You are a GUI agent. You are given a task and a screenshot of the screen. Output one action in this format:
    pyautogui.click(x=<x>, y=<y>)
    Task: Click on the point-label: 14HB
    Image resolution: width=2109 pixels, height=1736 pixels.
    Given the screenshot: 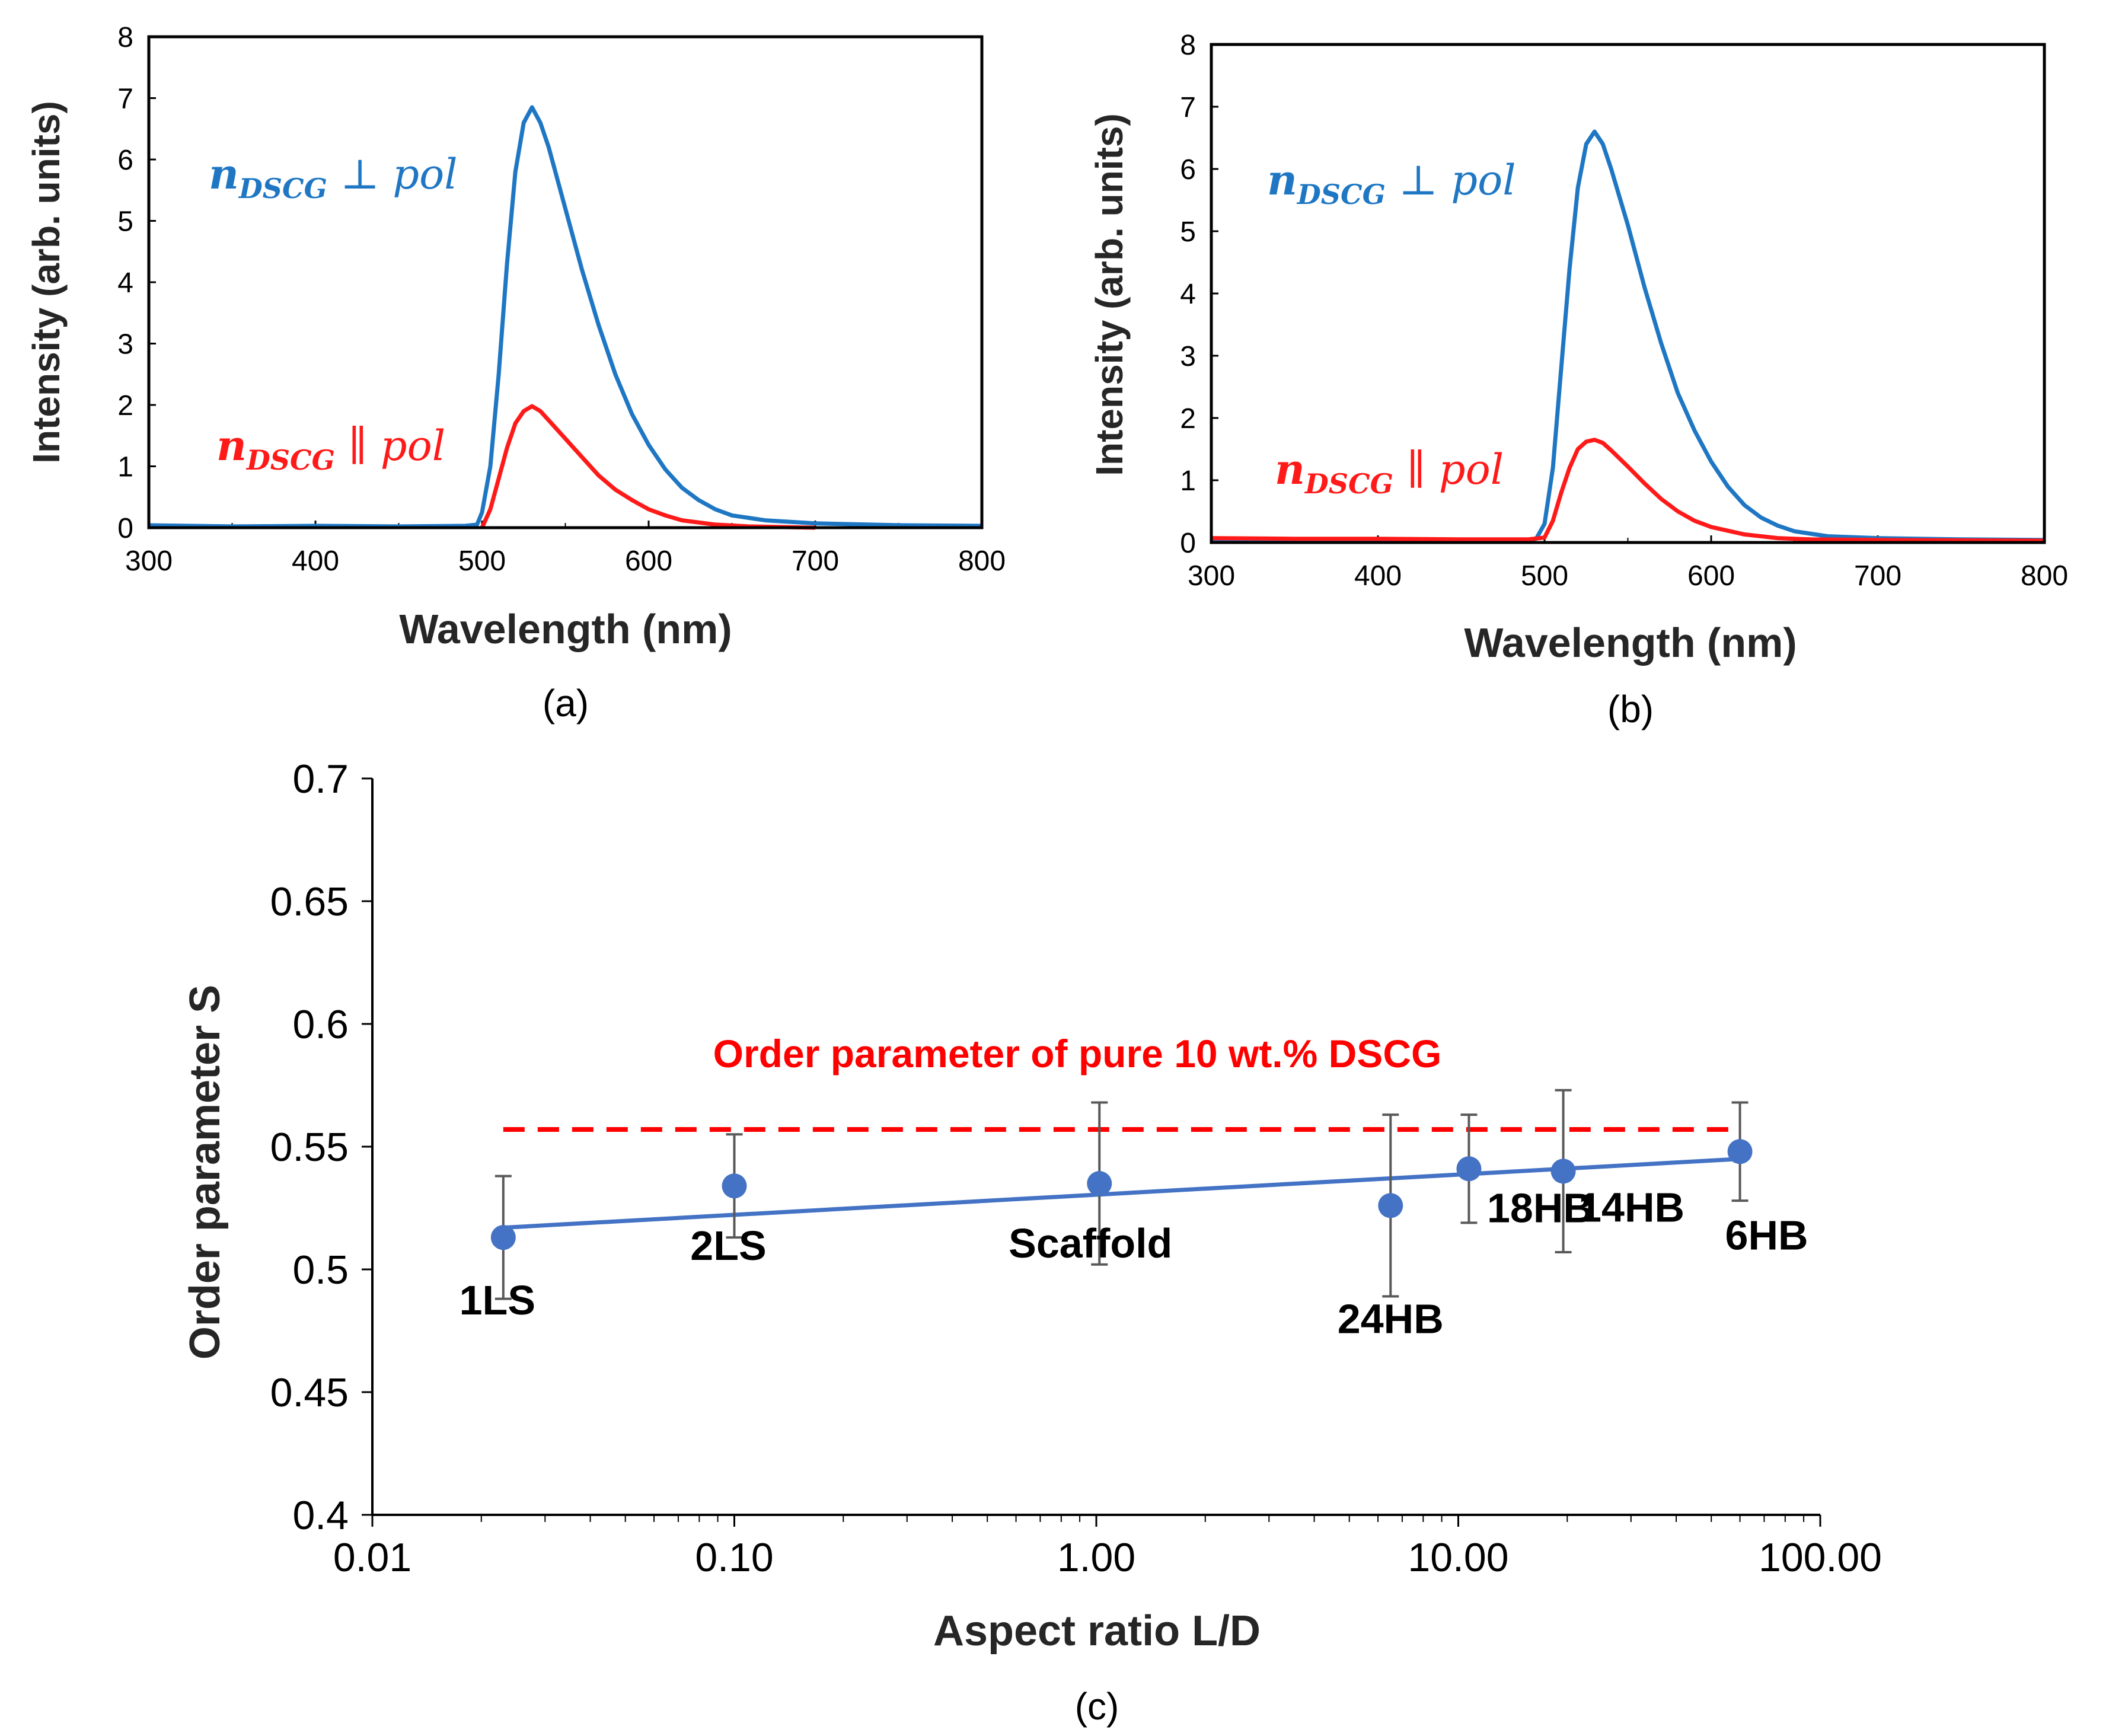 What is the action you would take?
    pyautogui.click(x=1631, y=1207)
    